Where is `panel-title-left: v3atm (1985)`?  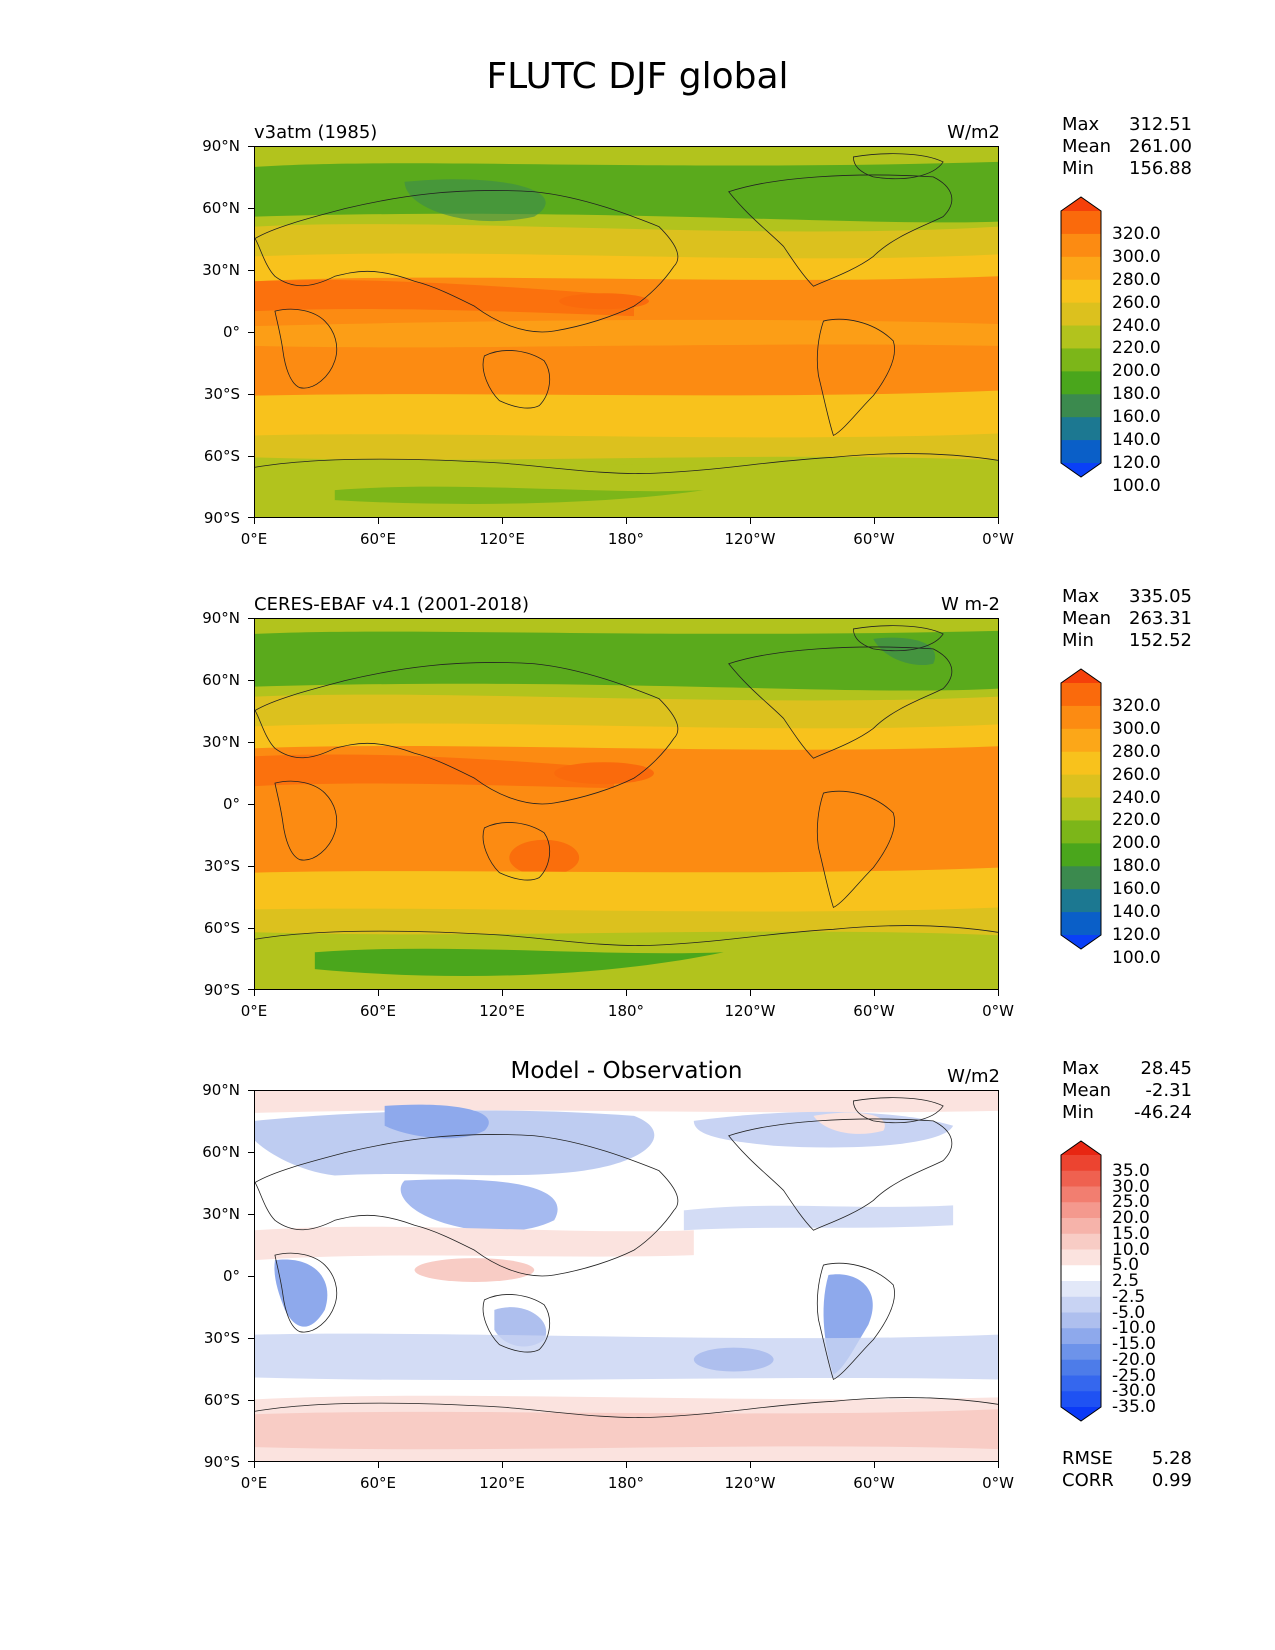
panel-title-left: v3atm (1985) is located at coordinates (316, 132).